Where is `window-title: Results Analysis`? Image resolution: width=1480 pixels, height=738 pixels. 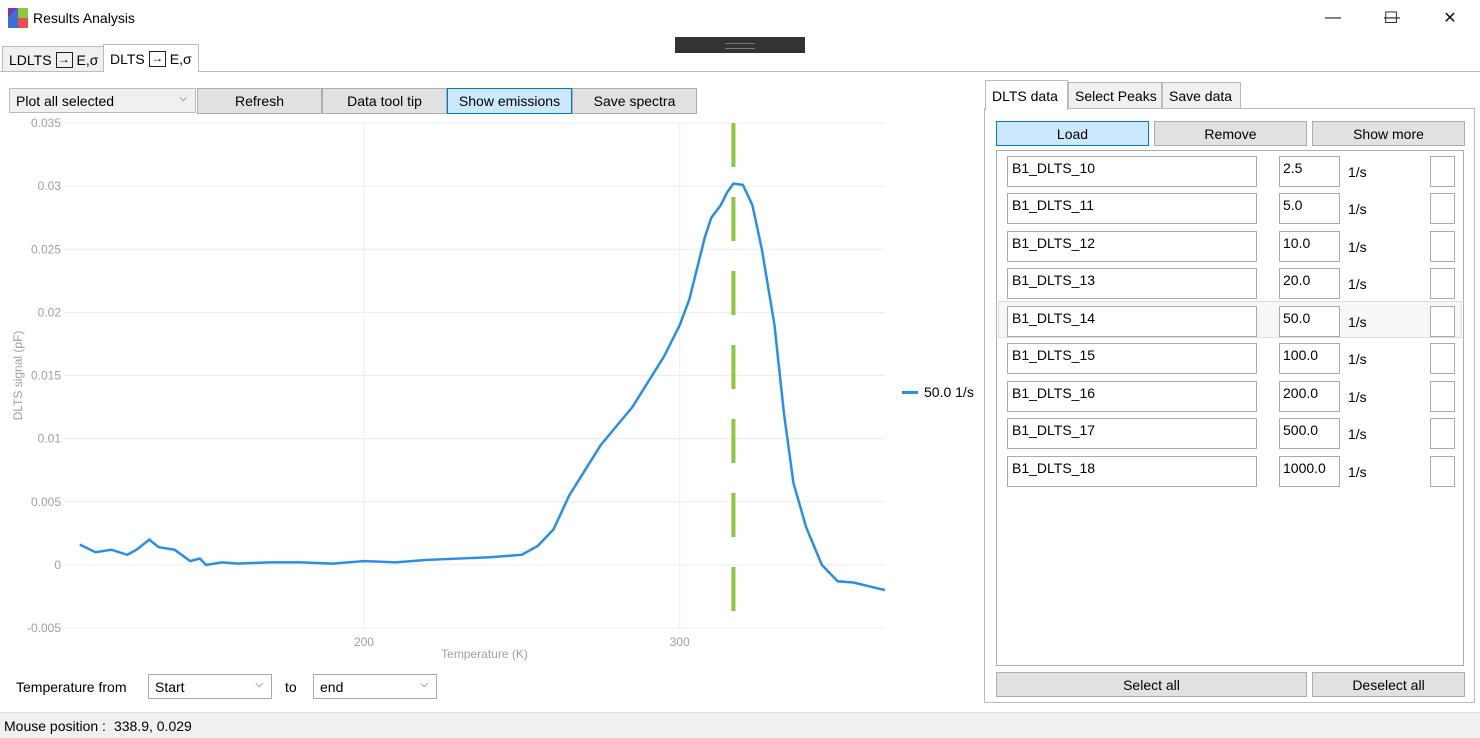
window-title: Results Analysis is located at coordinates (84, 18).